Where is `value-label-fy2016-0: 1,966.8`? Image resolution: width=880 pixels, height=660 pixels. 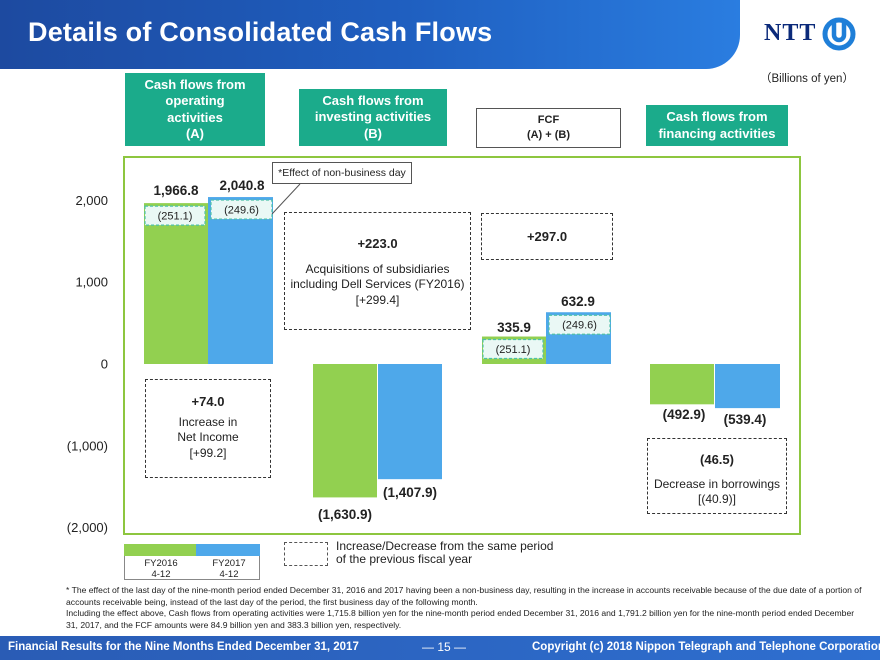 value-label-fy2016-0: 1,966.8 is located at coordinates (176, 190).